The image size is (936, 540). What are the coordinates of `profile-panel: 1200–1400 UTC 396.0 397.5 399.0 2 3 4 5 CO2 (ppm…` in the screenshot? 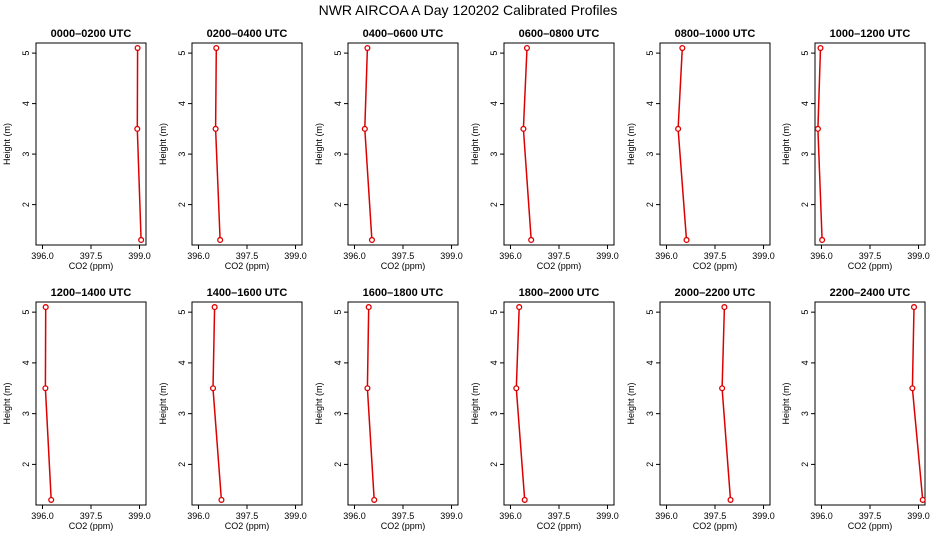 It's located at (76, 409).